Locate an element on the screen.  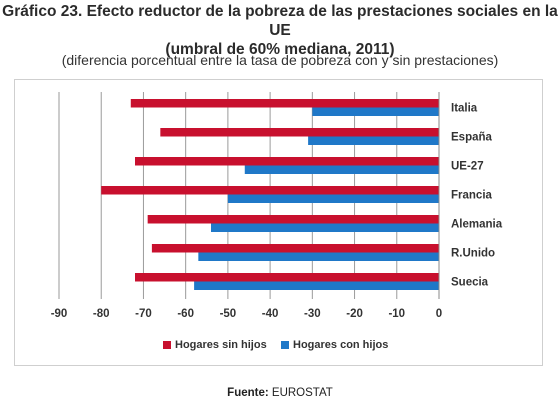
x-tick-labels: -90 -80 -70 -60 -50 -40 -30 -20 -10 0 is located at coordinates (247, 314).